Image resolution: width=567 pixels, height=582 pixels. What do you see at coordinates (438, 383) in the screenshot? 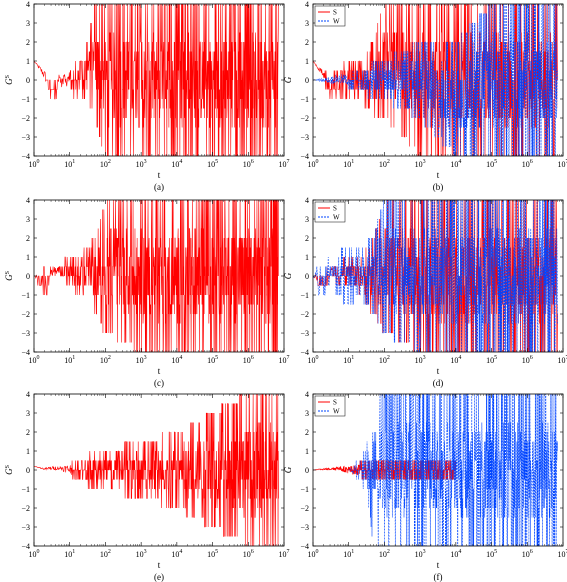
I see `panel-caption: (d)` at bounding box center [438, 383].